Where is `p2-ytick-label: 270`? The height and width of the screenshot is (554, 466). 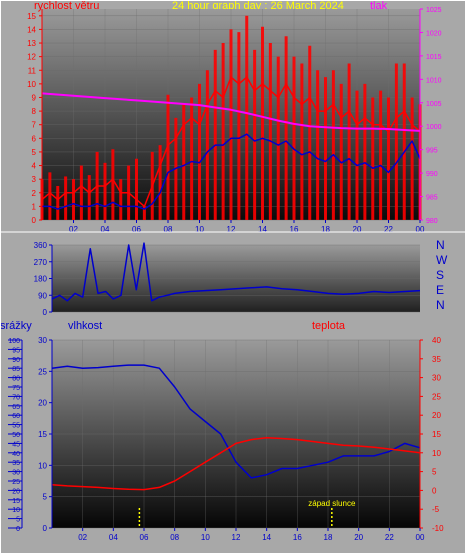 p2-ytick-label: 270 is located at coordinates (41, 262).